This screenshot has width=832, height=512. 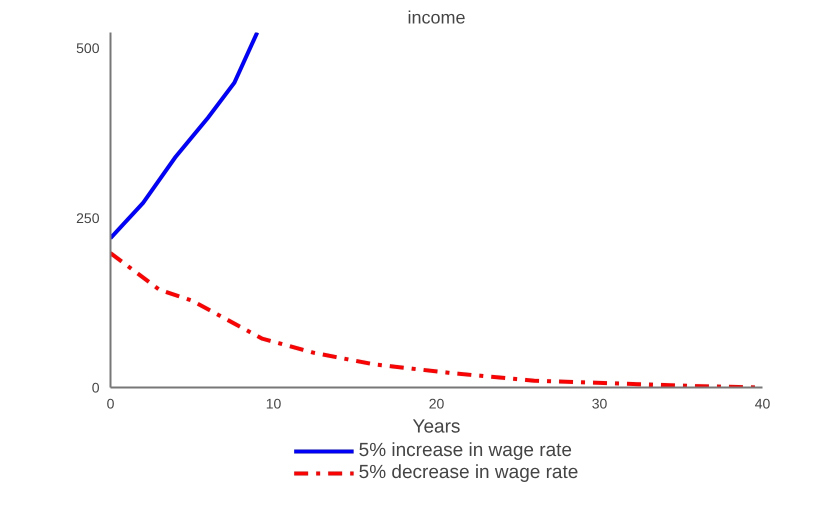 I want to click on y-tick-label: 0, so click(x=96, y=388).